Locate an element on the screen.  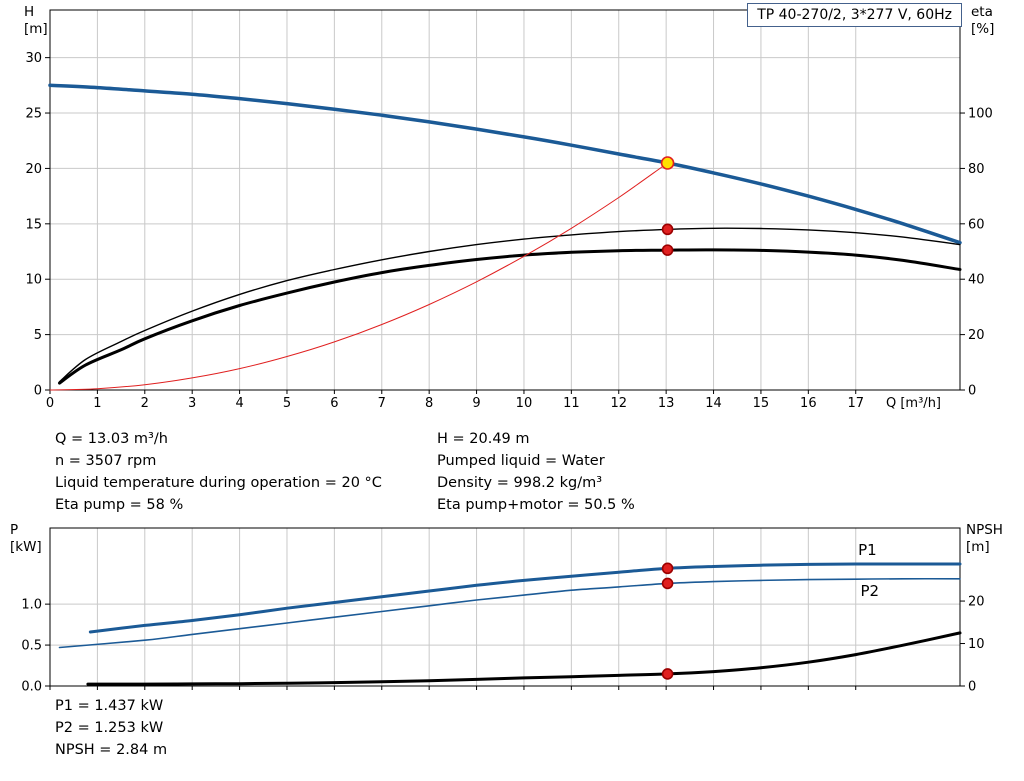
x-tick-label: 1 is located at coordinates (97, 403).